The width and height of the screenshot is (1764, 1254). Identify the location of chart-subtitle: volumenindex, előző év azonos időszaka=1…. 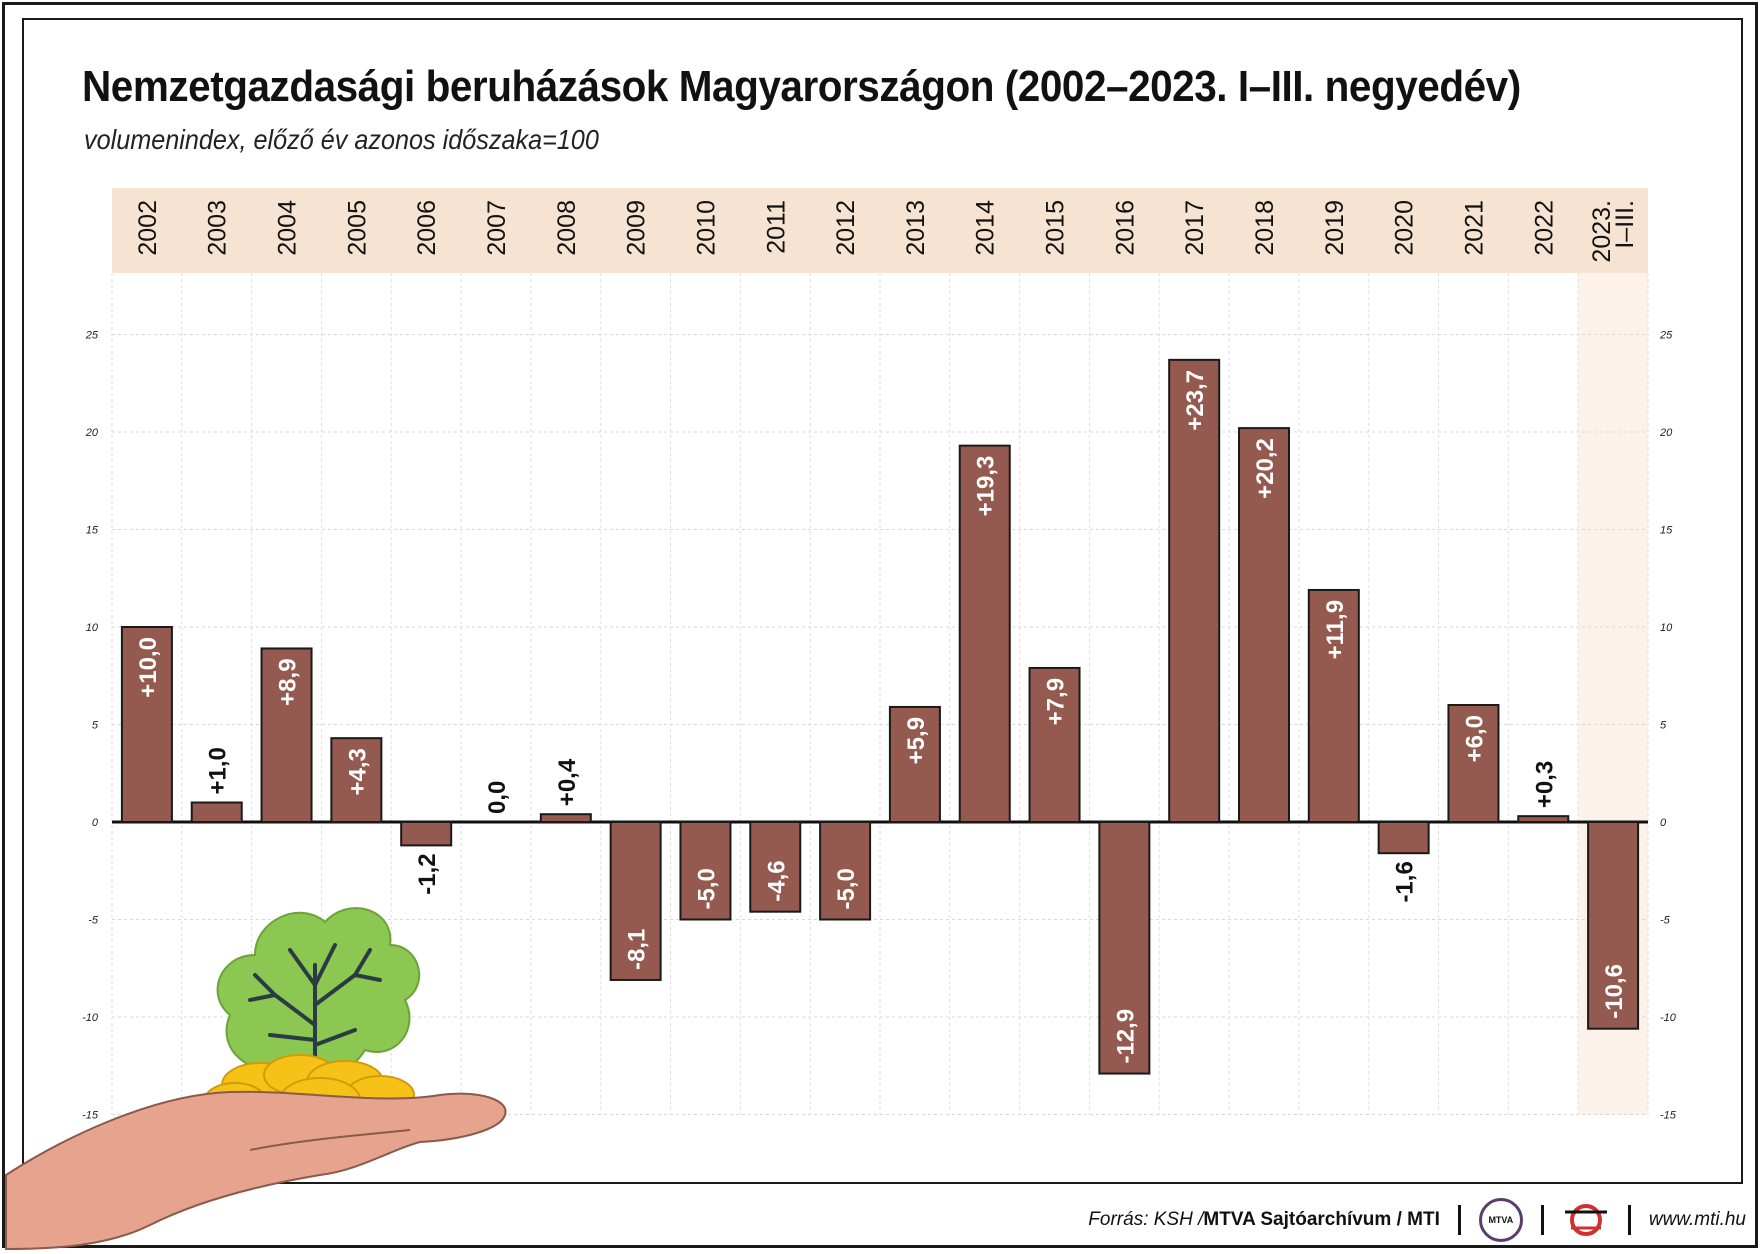
(341, 139).